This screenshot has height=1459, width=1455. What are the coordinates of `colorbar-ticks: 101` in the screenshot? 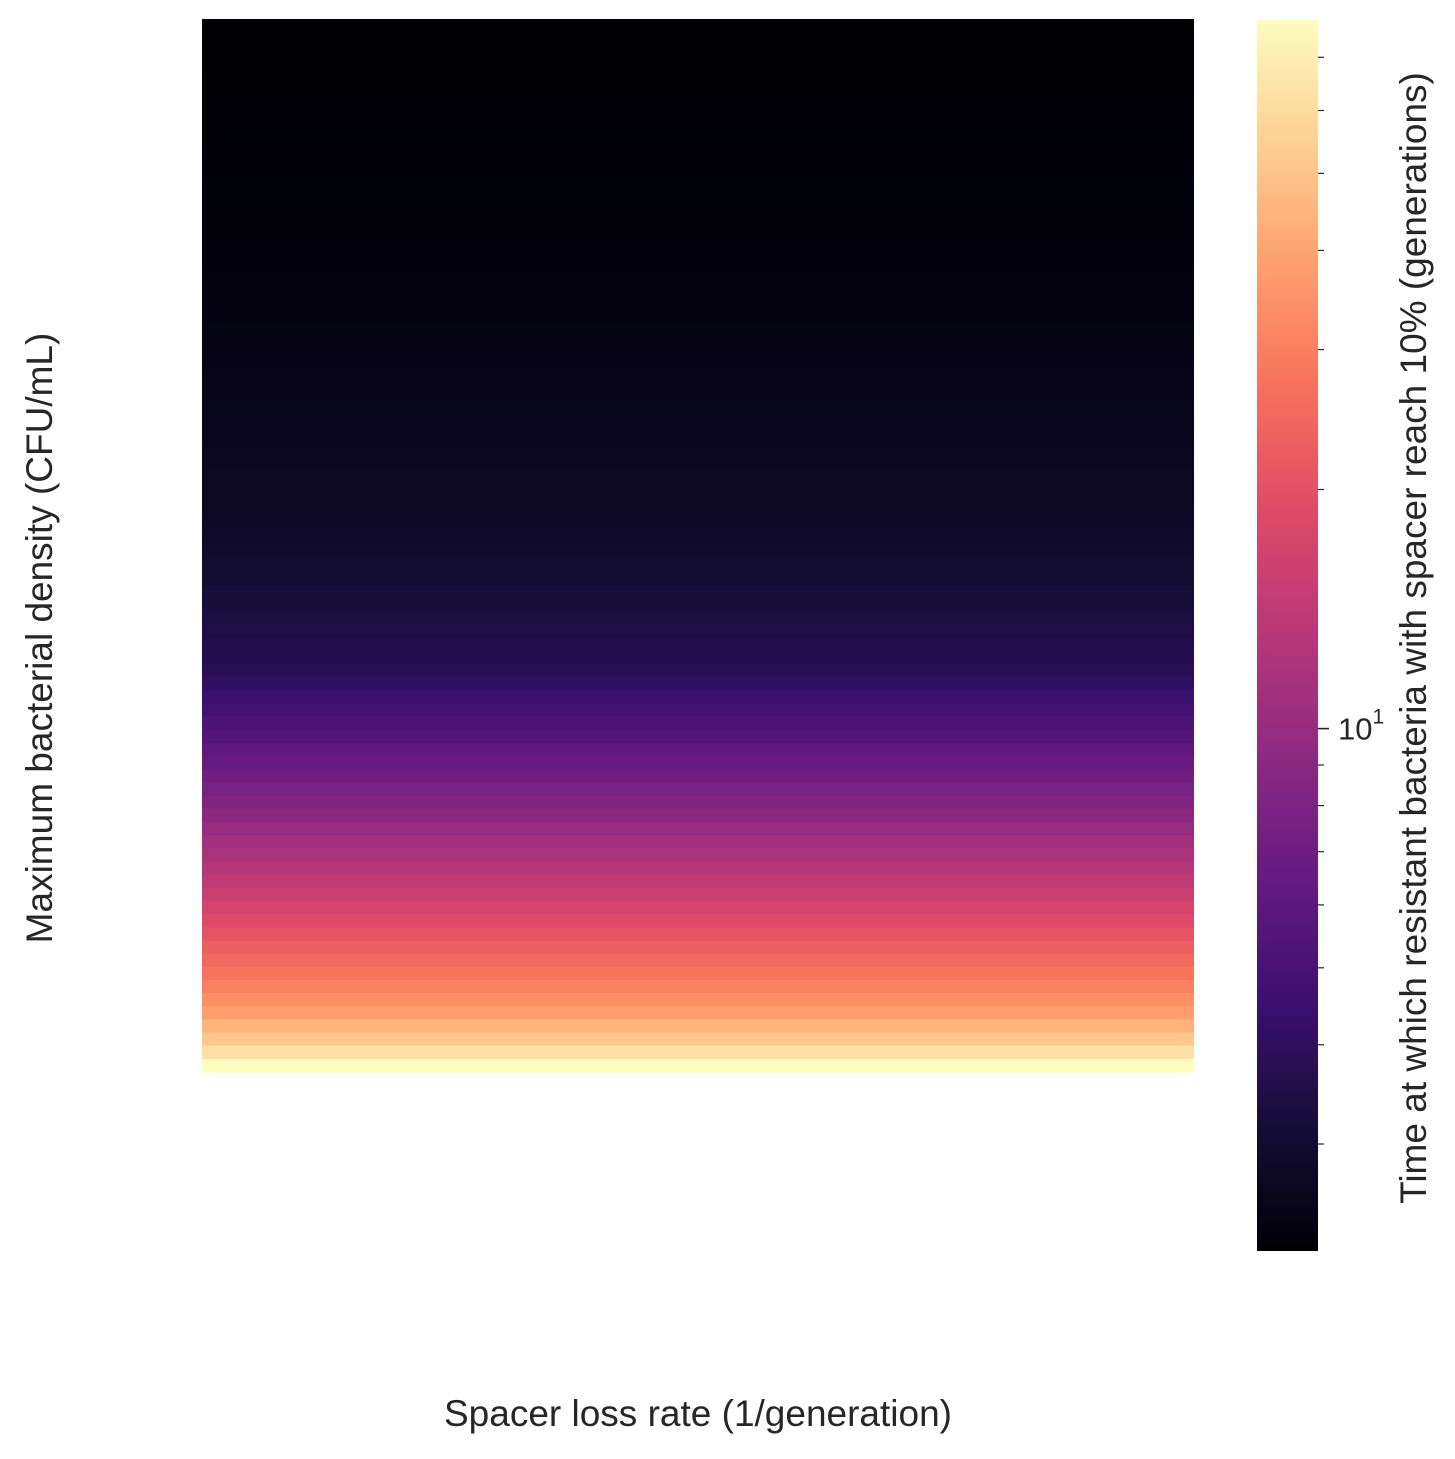 It's located at (1351, 600).